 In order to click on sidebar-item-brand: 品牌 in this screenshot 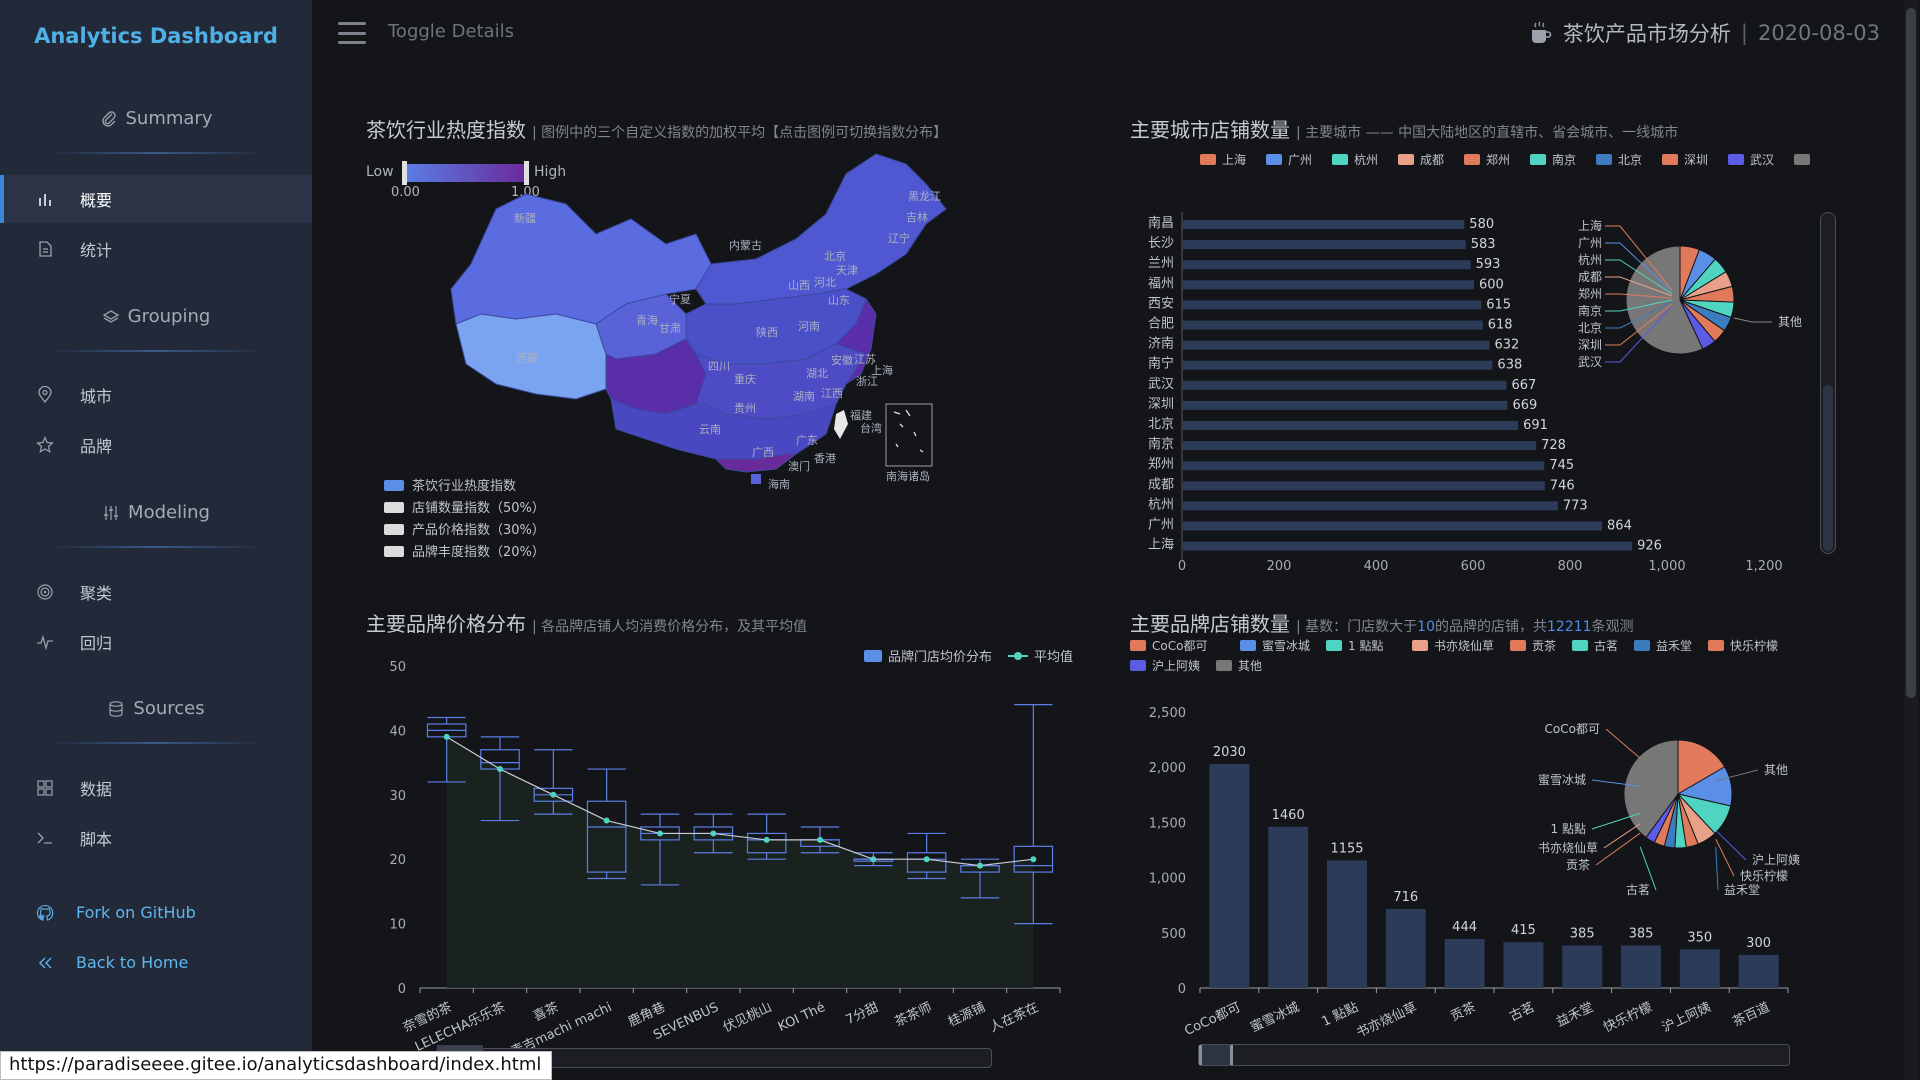, I will do `click(156, 445)`.